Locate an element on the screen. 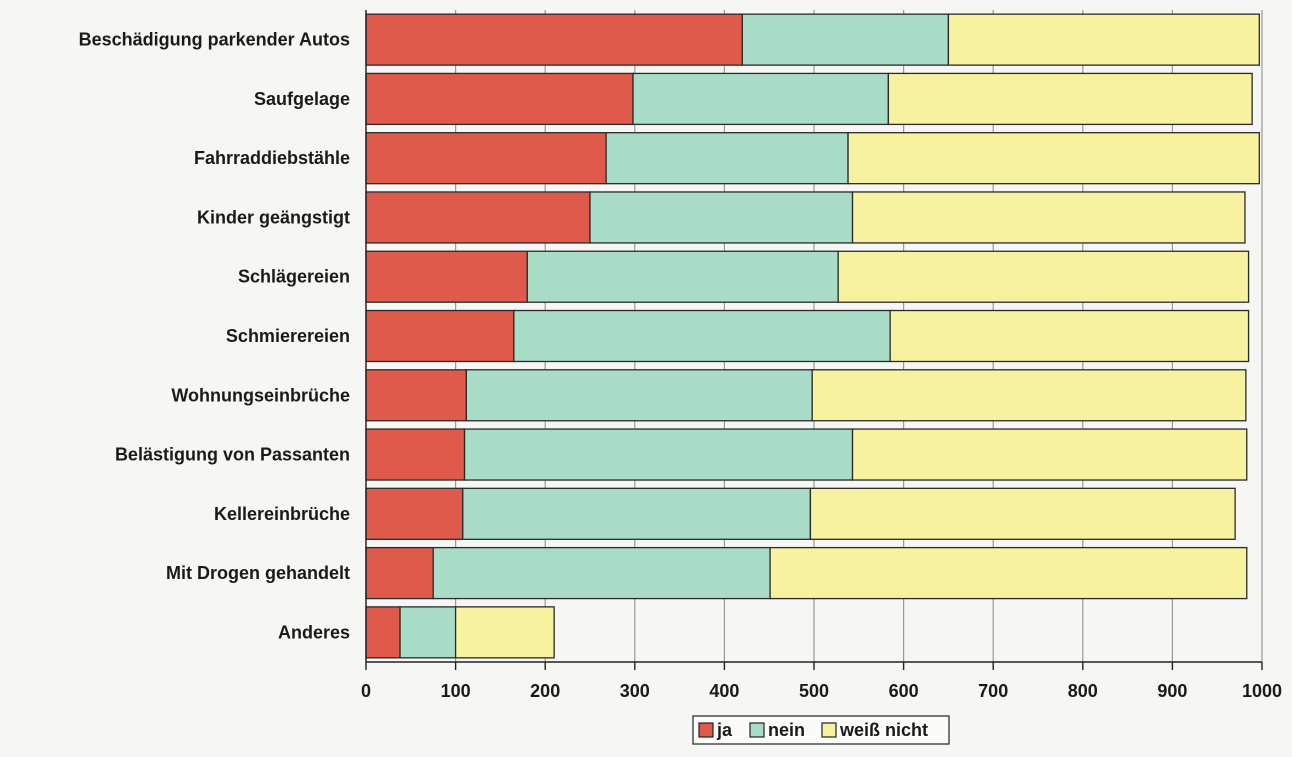 The image size is (1292, 757). category-label: Schmierereien is located at coordinates (288, 336).